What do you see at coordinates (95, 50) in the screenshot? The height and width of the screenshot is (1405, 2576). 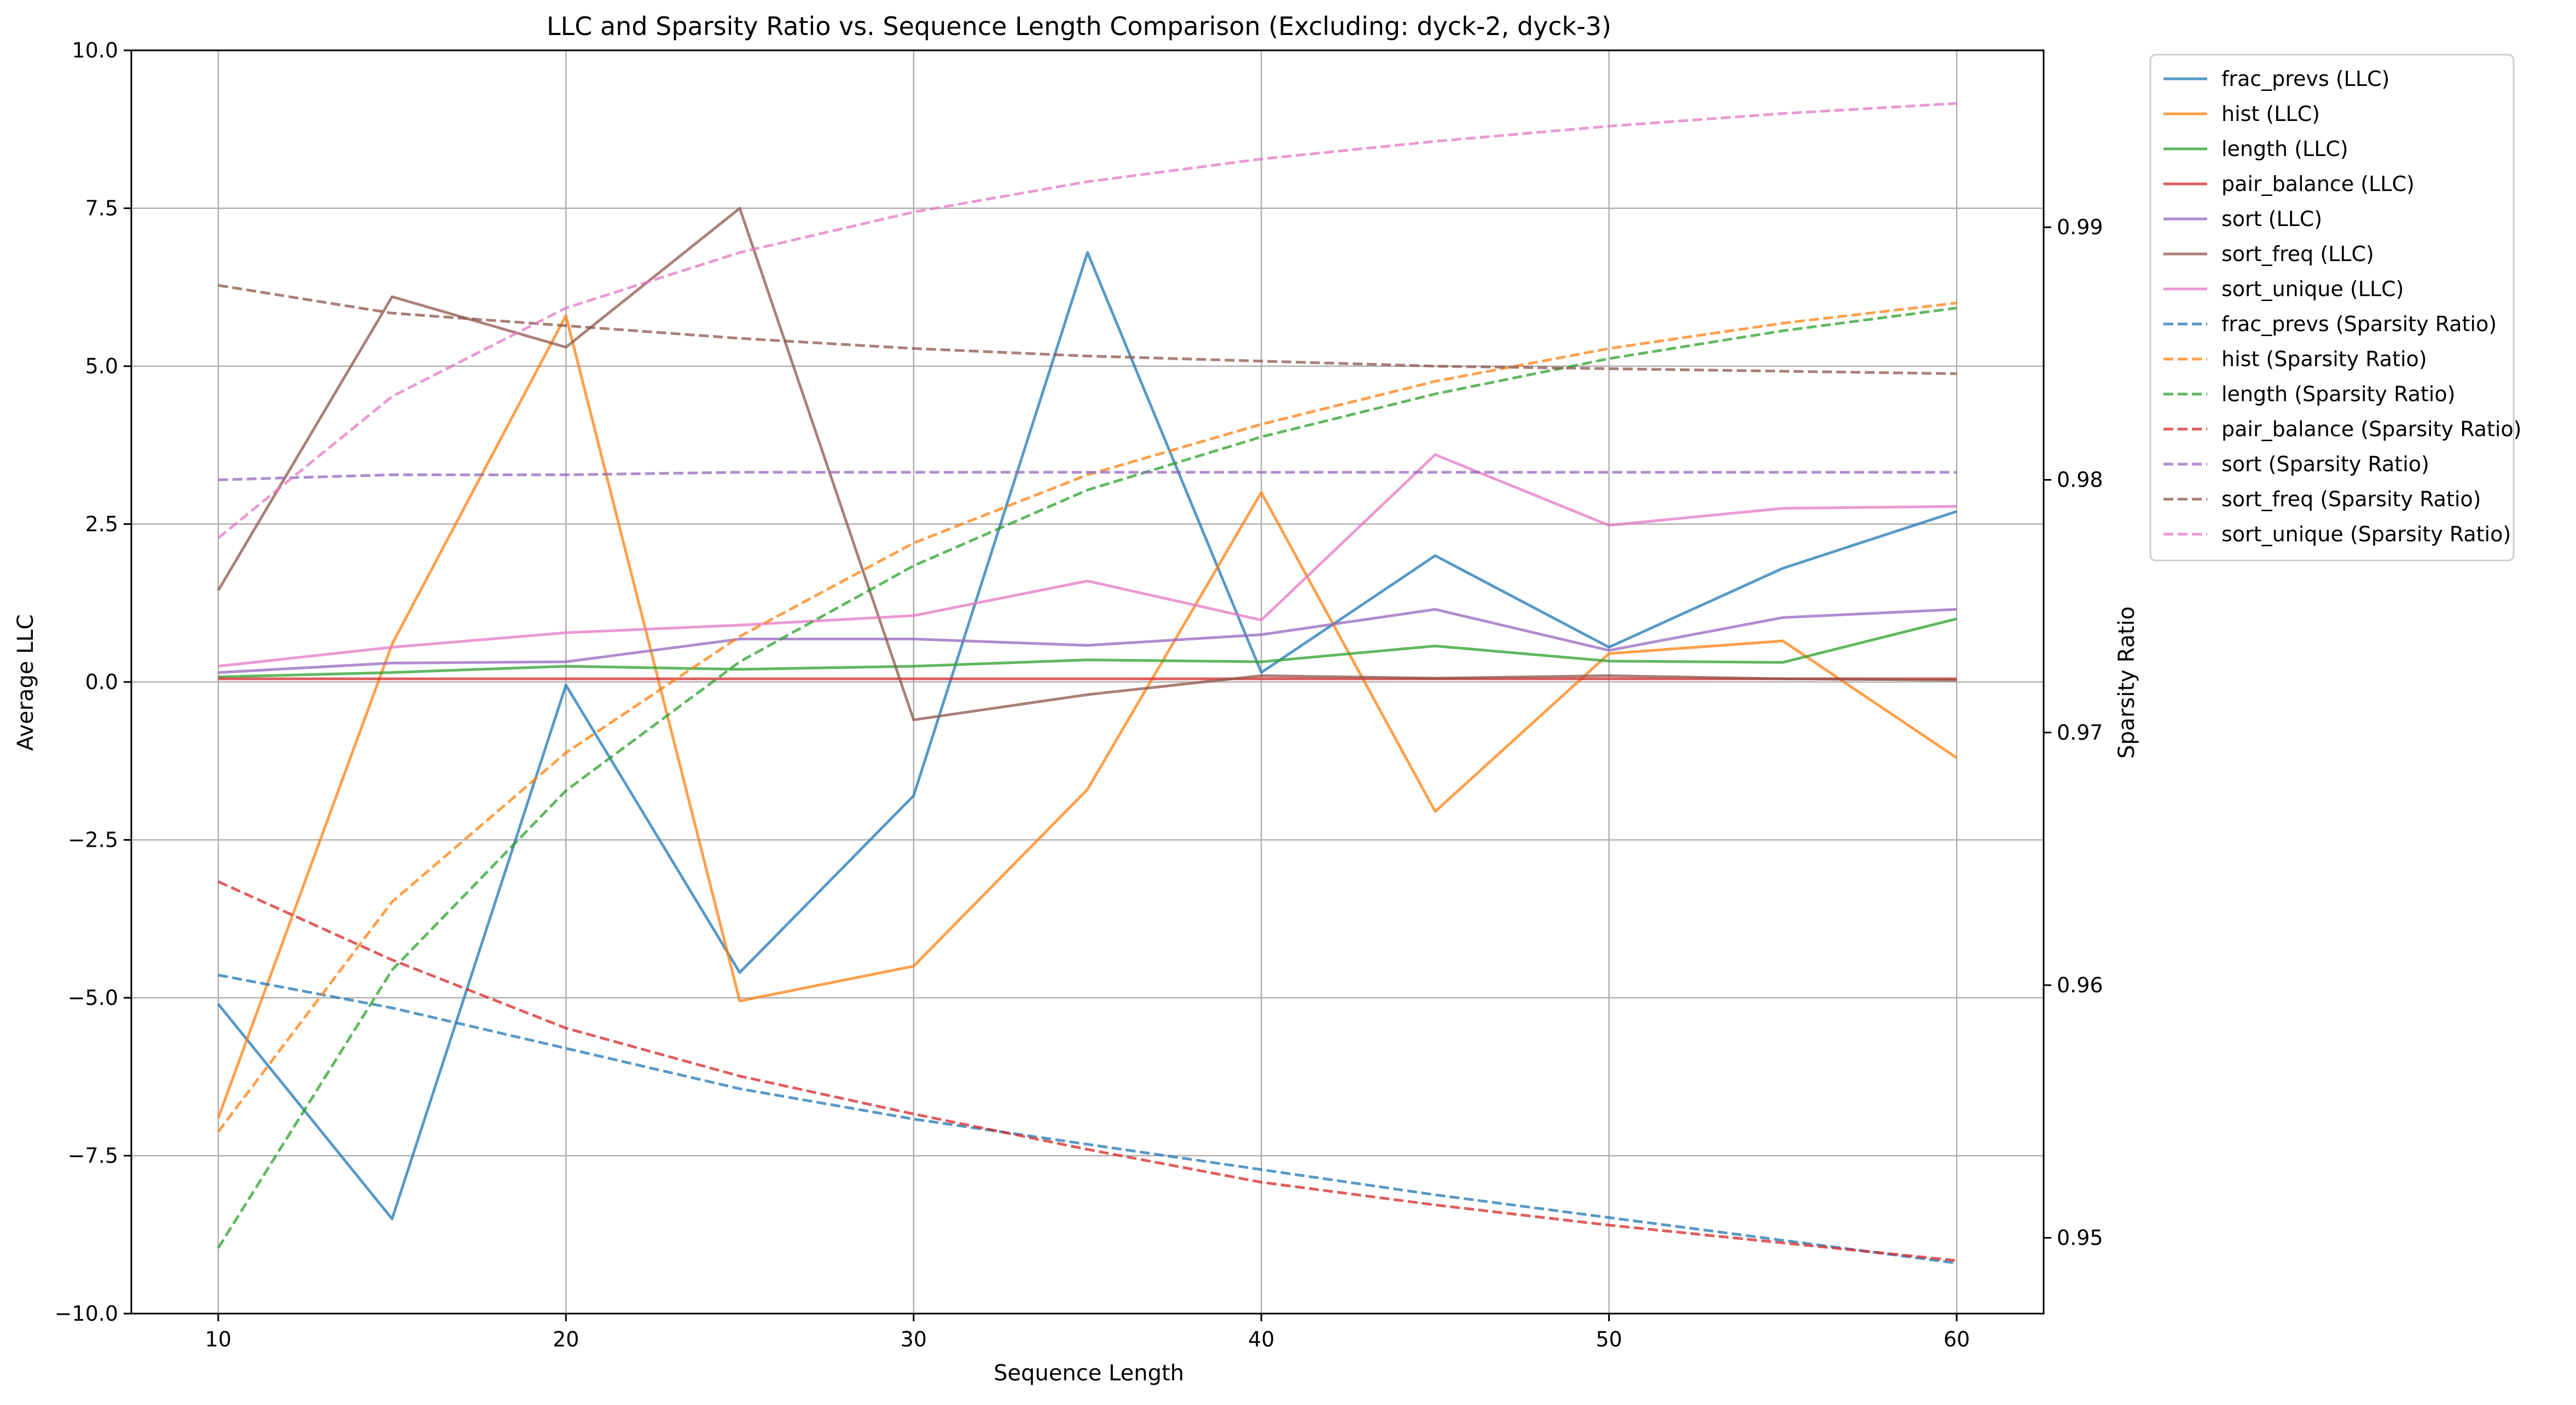 I see `y-tick-label: 10.0` at bounding box center [95, 50].